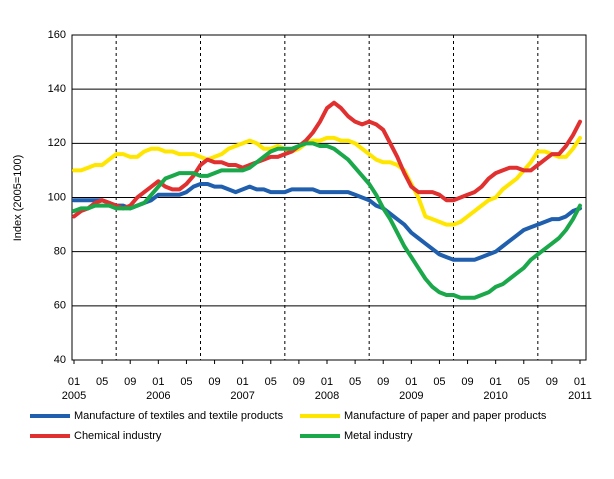 Image resolution: width=614 pixels, height=479 pixels. I want to click on series-line, so click(327, 221).